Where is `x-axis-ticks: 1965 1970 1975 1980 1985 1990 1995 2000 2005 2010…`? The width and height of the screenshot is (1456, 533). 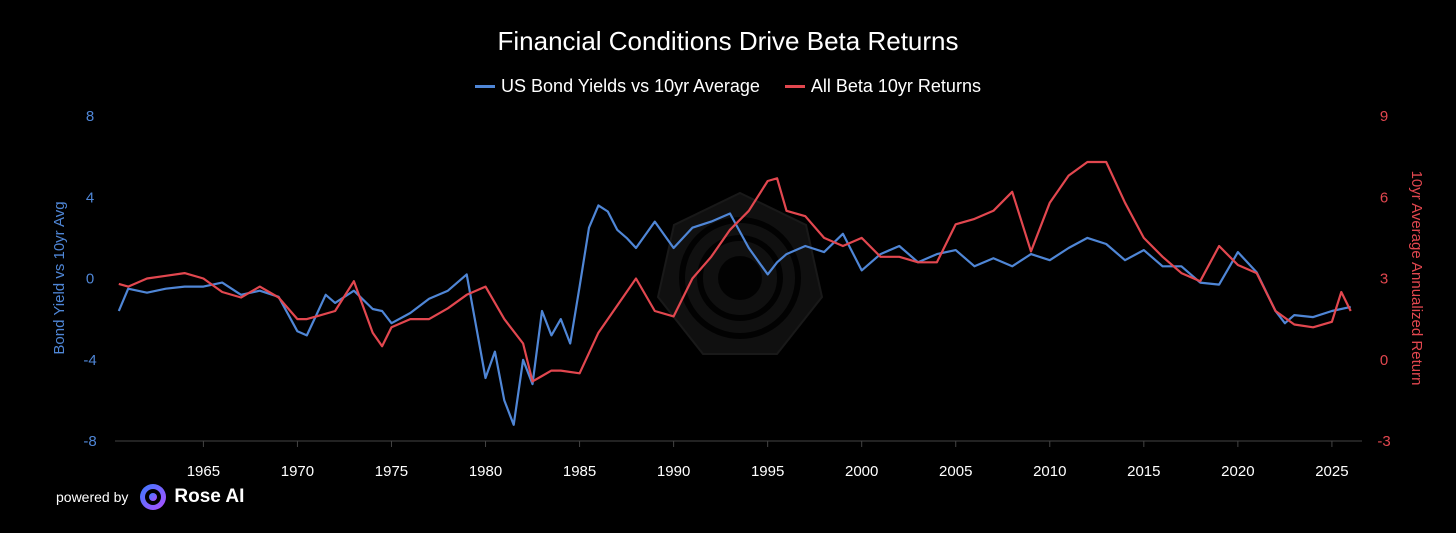 x-axis-ticks: 1965 1970 1975 1980 1985 1990 1995 2000 2005 2010… is located at coordinates (768, 460).